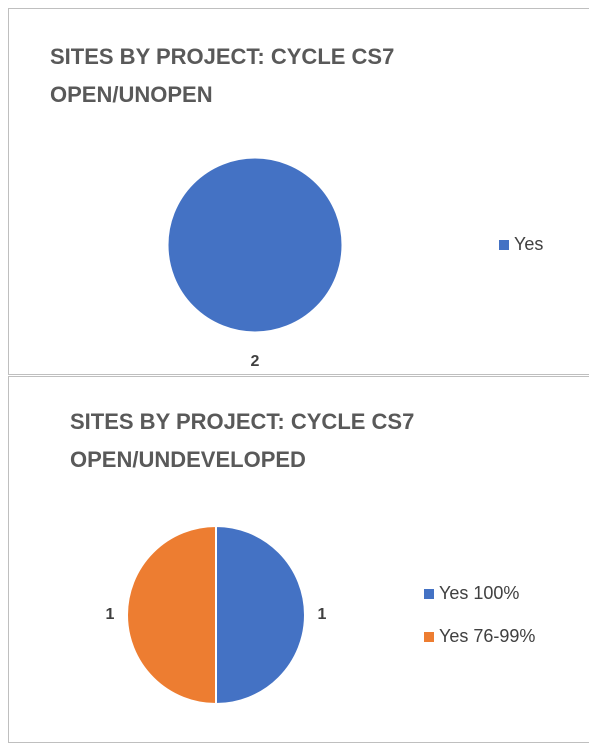 Image resolution: width=589 pixels, height=744 pixels. What do you see at coordinates (487, 636) in the screenshot?
I see `legend-label: Yes 76-99%` at bounding box center [487, 636].